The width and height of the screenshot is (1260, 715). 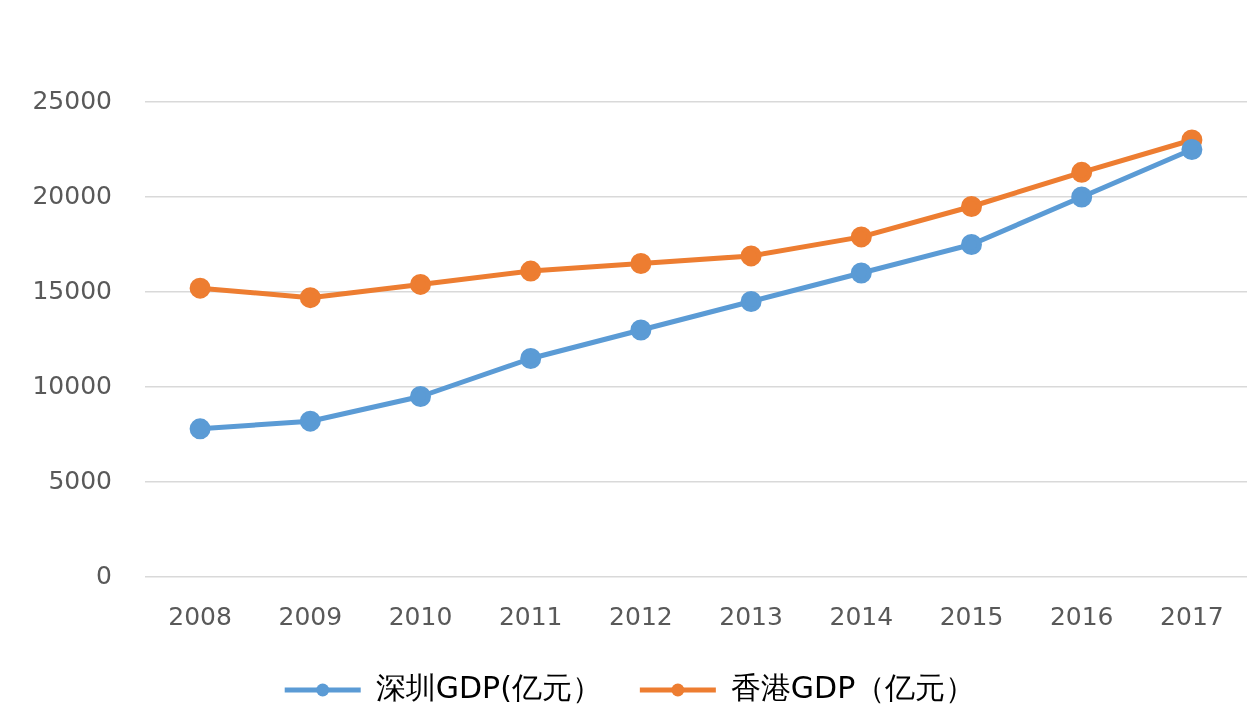 What do you see at coordinates (80, 480) in the screenshot?
I see `y-tick-label: 5000` at bounding box center [80, 480].